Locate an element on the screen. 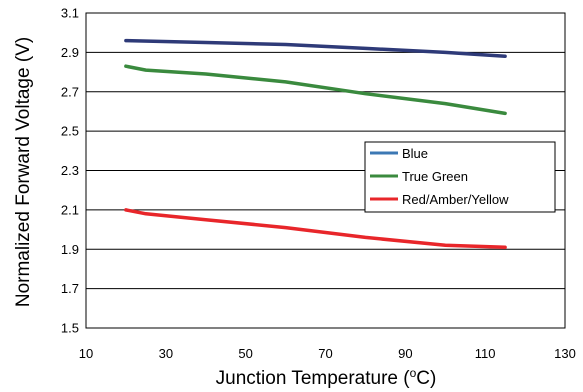 The height and width of the screenshot is (392, 583). y-tick-label: 2.1 is located at coordinates (70, 209).